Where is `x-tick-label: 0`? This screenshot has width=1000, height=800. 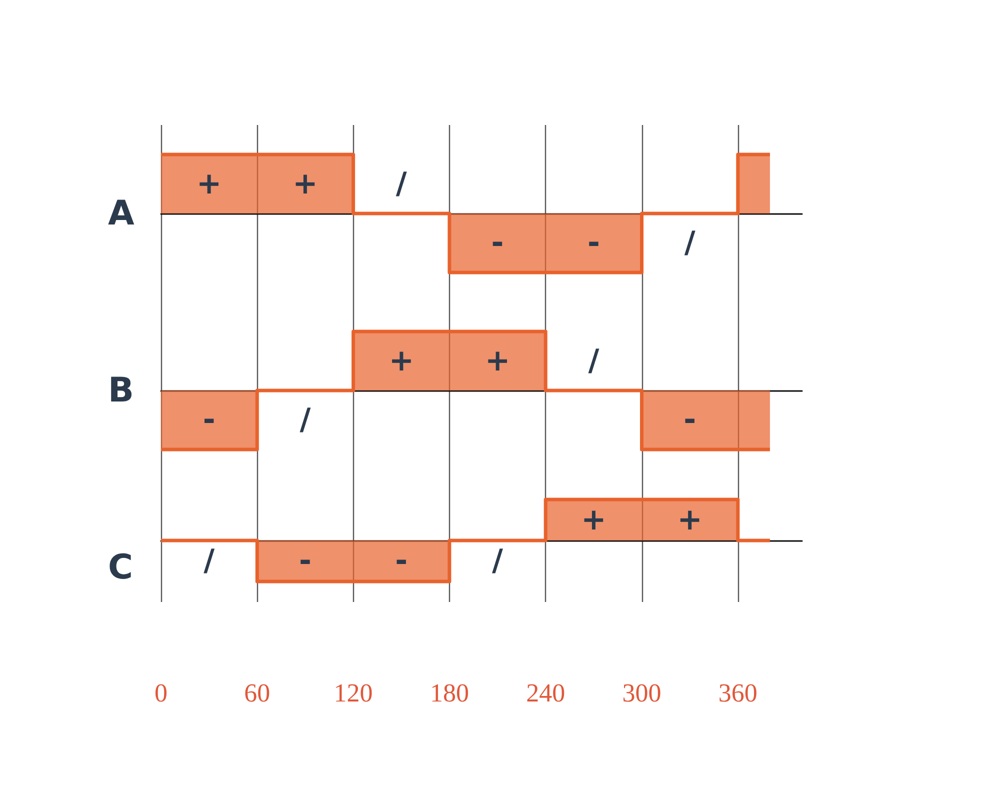 x-tick-label: 0 is located at coordinates (161, 693).